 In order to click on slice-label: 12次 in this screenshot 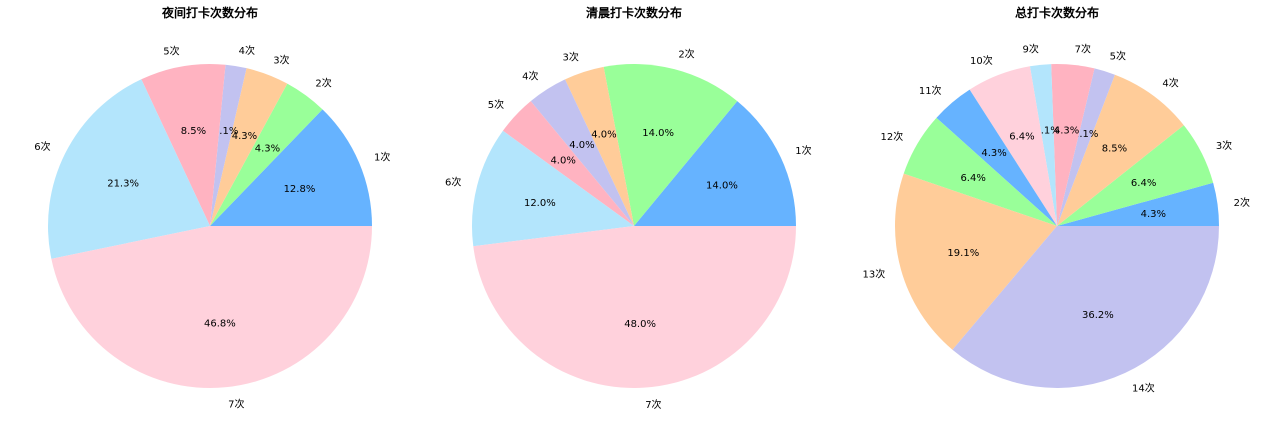, I will do `click(892, 136)`.